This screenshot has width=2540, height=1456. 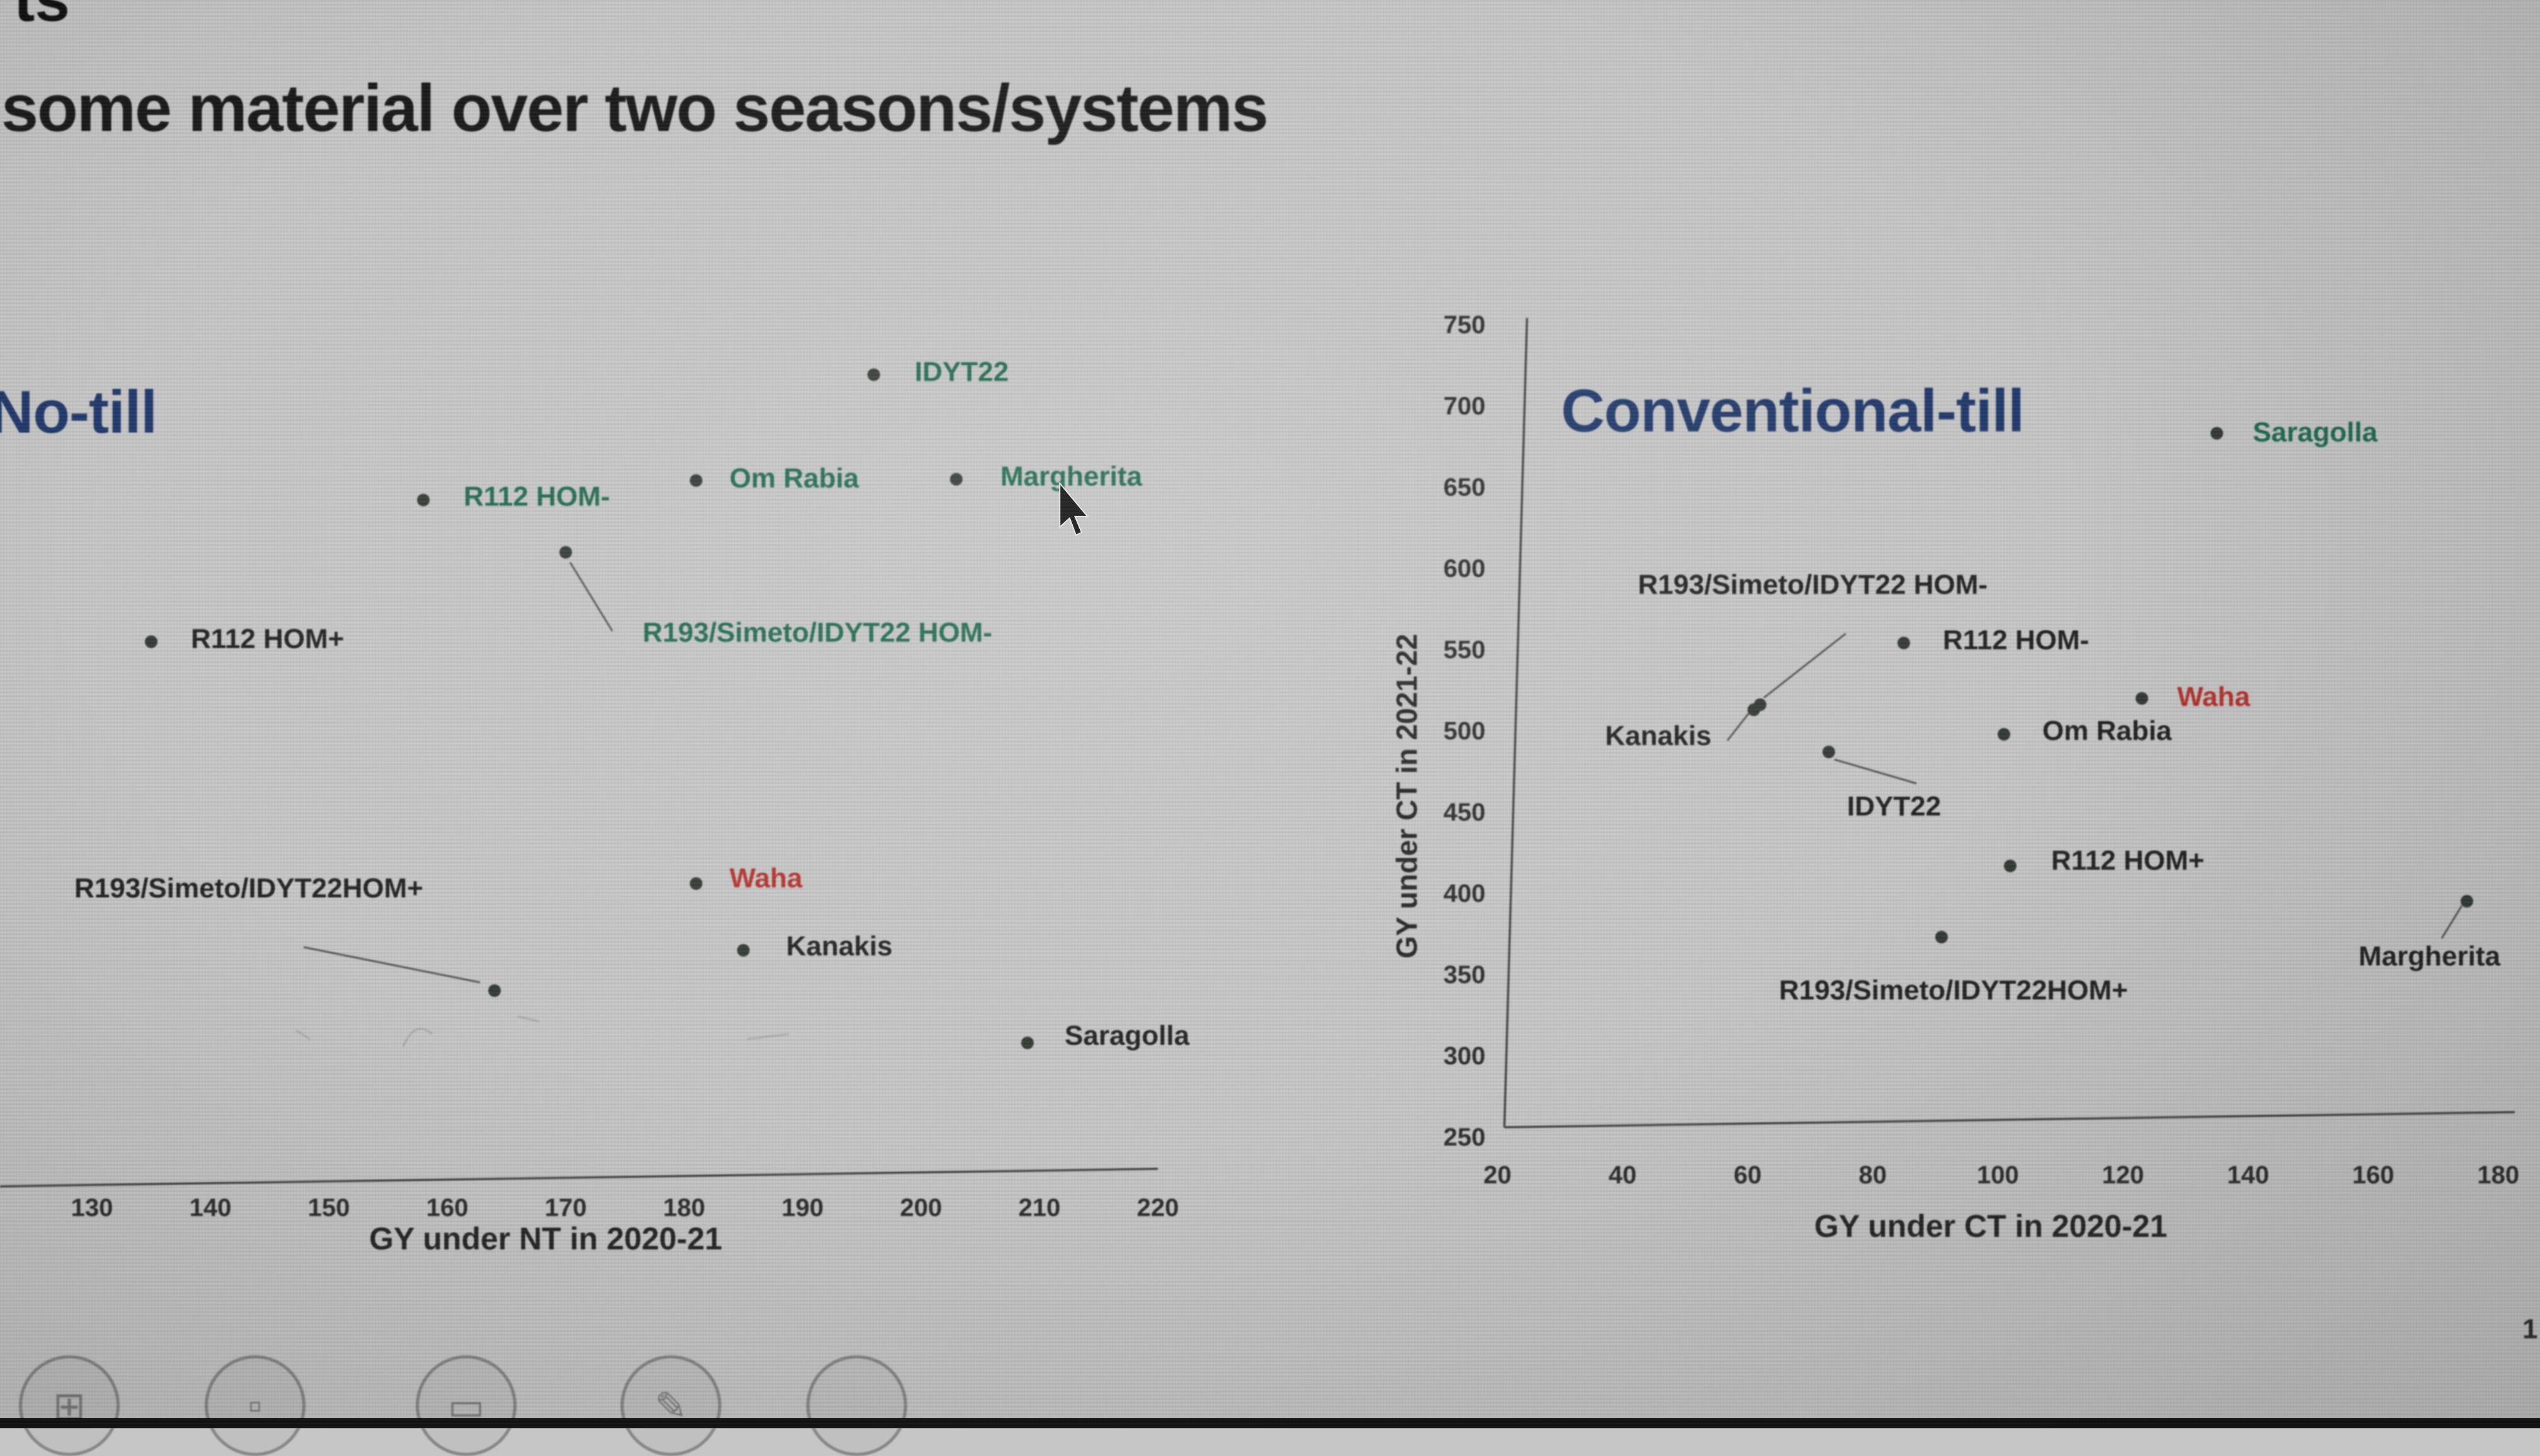 What do you see at coordinates (1444, 1137) in the screenshot?
I see `y-tick-1-250: 250` at bounding box center [1444, 1137].